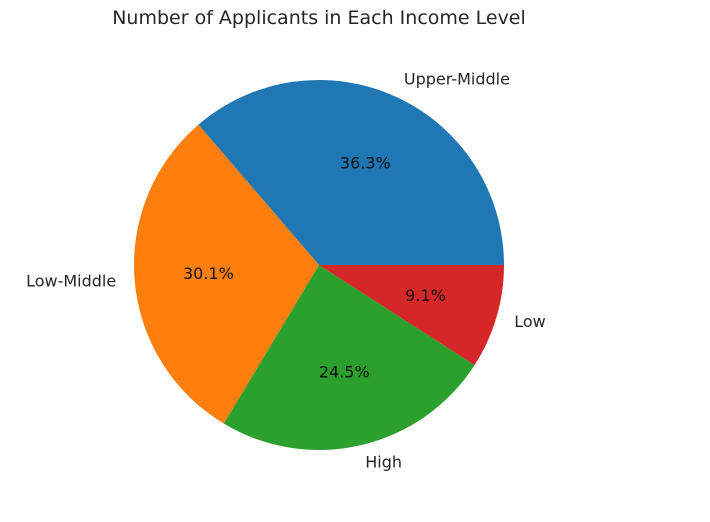 The width and height of the screenshot is (710, 522). Describe the element at coordinates (411, 315) in the screenshot. I see `pie-slice-low` at that location.